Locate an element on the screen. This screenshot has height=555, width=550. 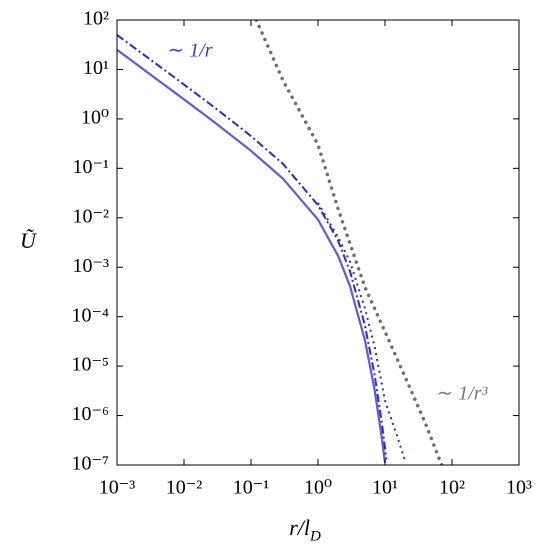
x-tick-label: 10⁻¹ is located at coordinates (251, 488).